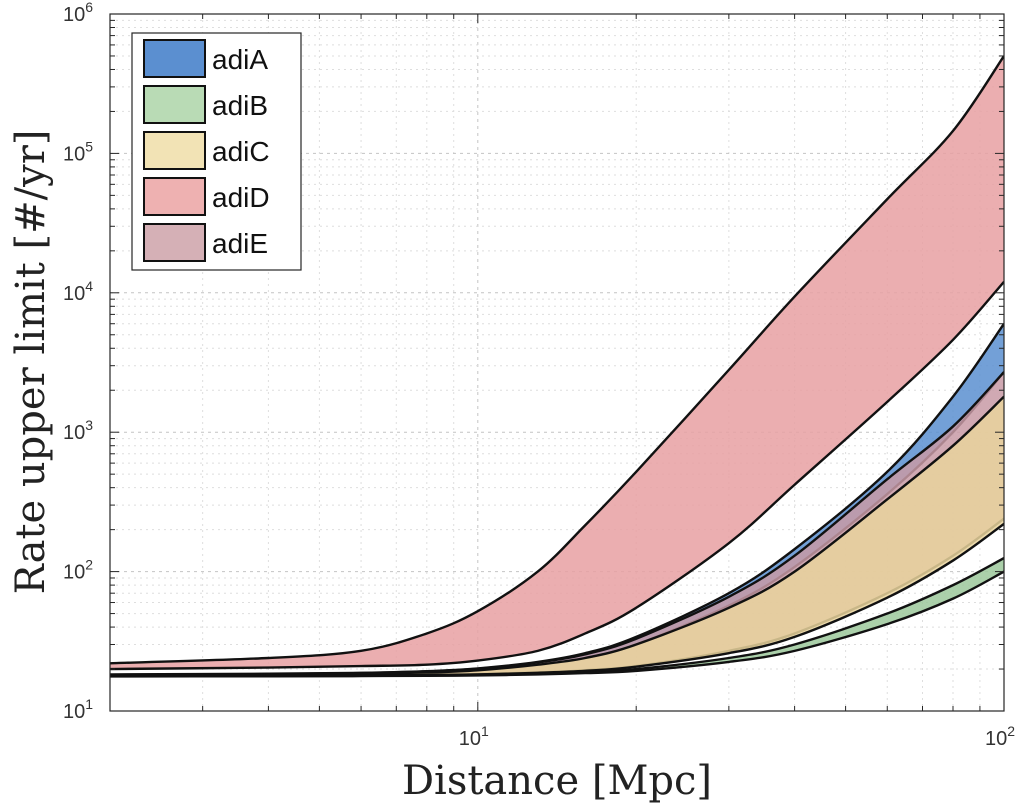  What do you see at coordinates (89, 286) in the screenshot?
I see `y-tick-label-exponent: 4` at bounding box center [89, 286].